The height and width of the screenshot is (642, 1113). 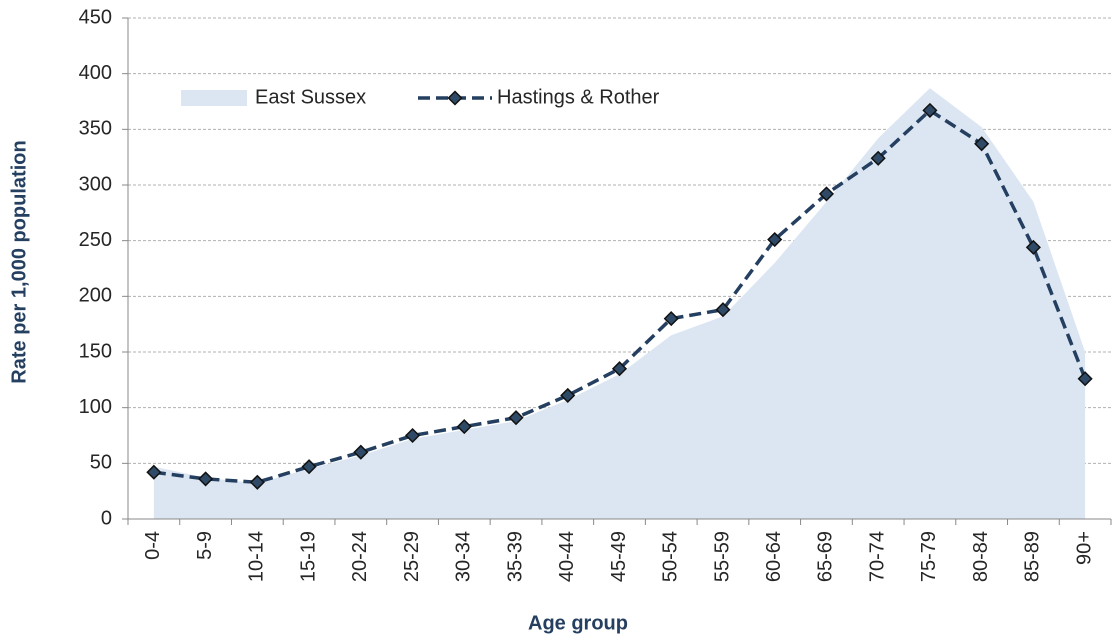 I want to click on y-tick-label: 150, so click(x=95, y=351).